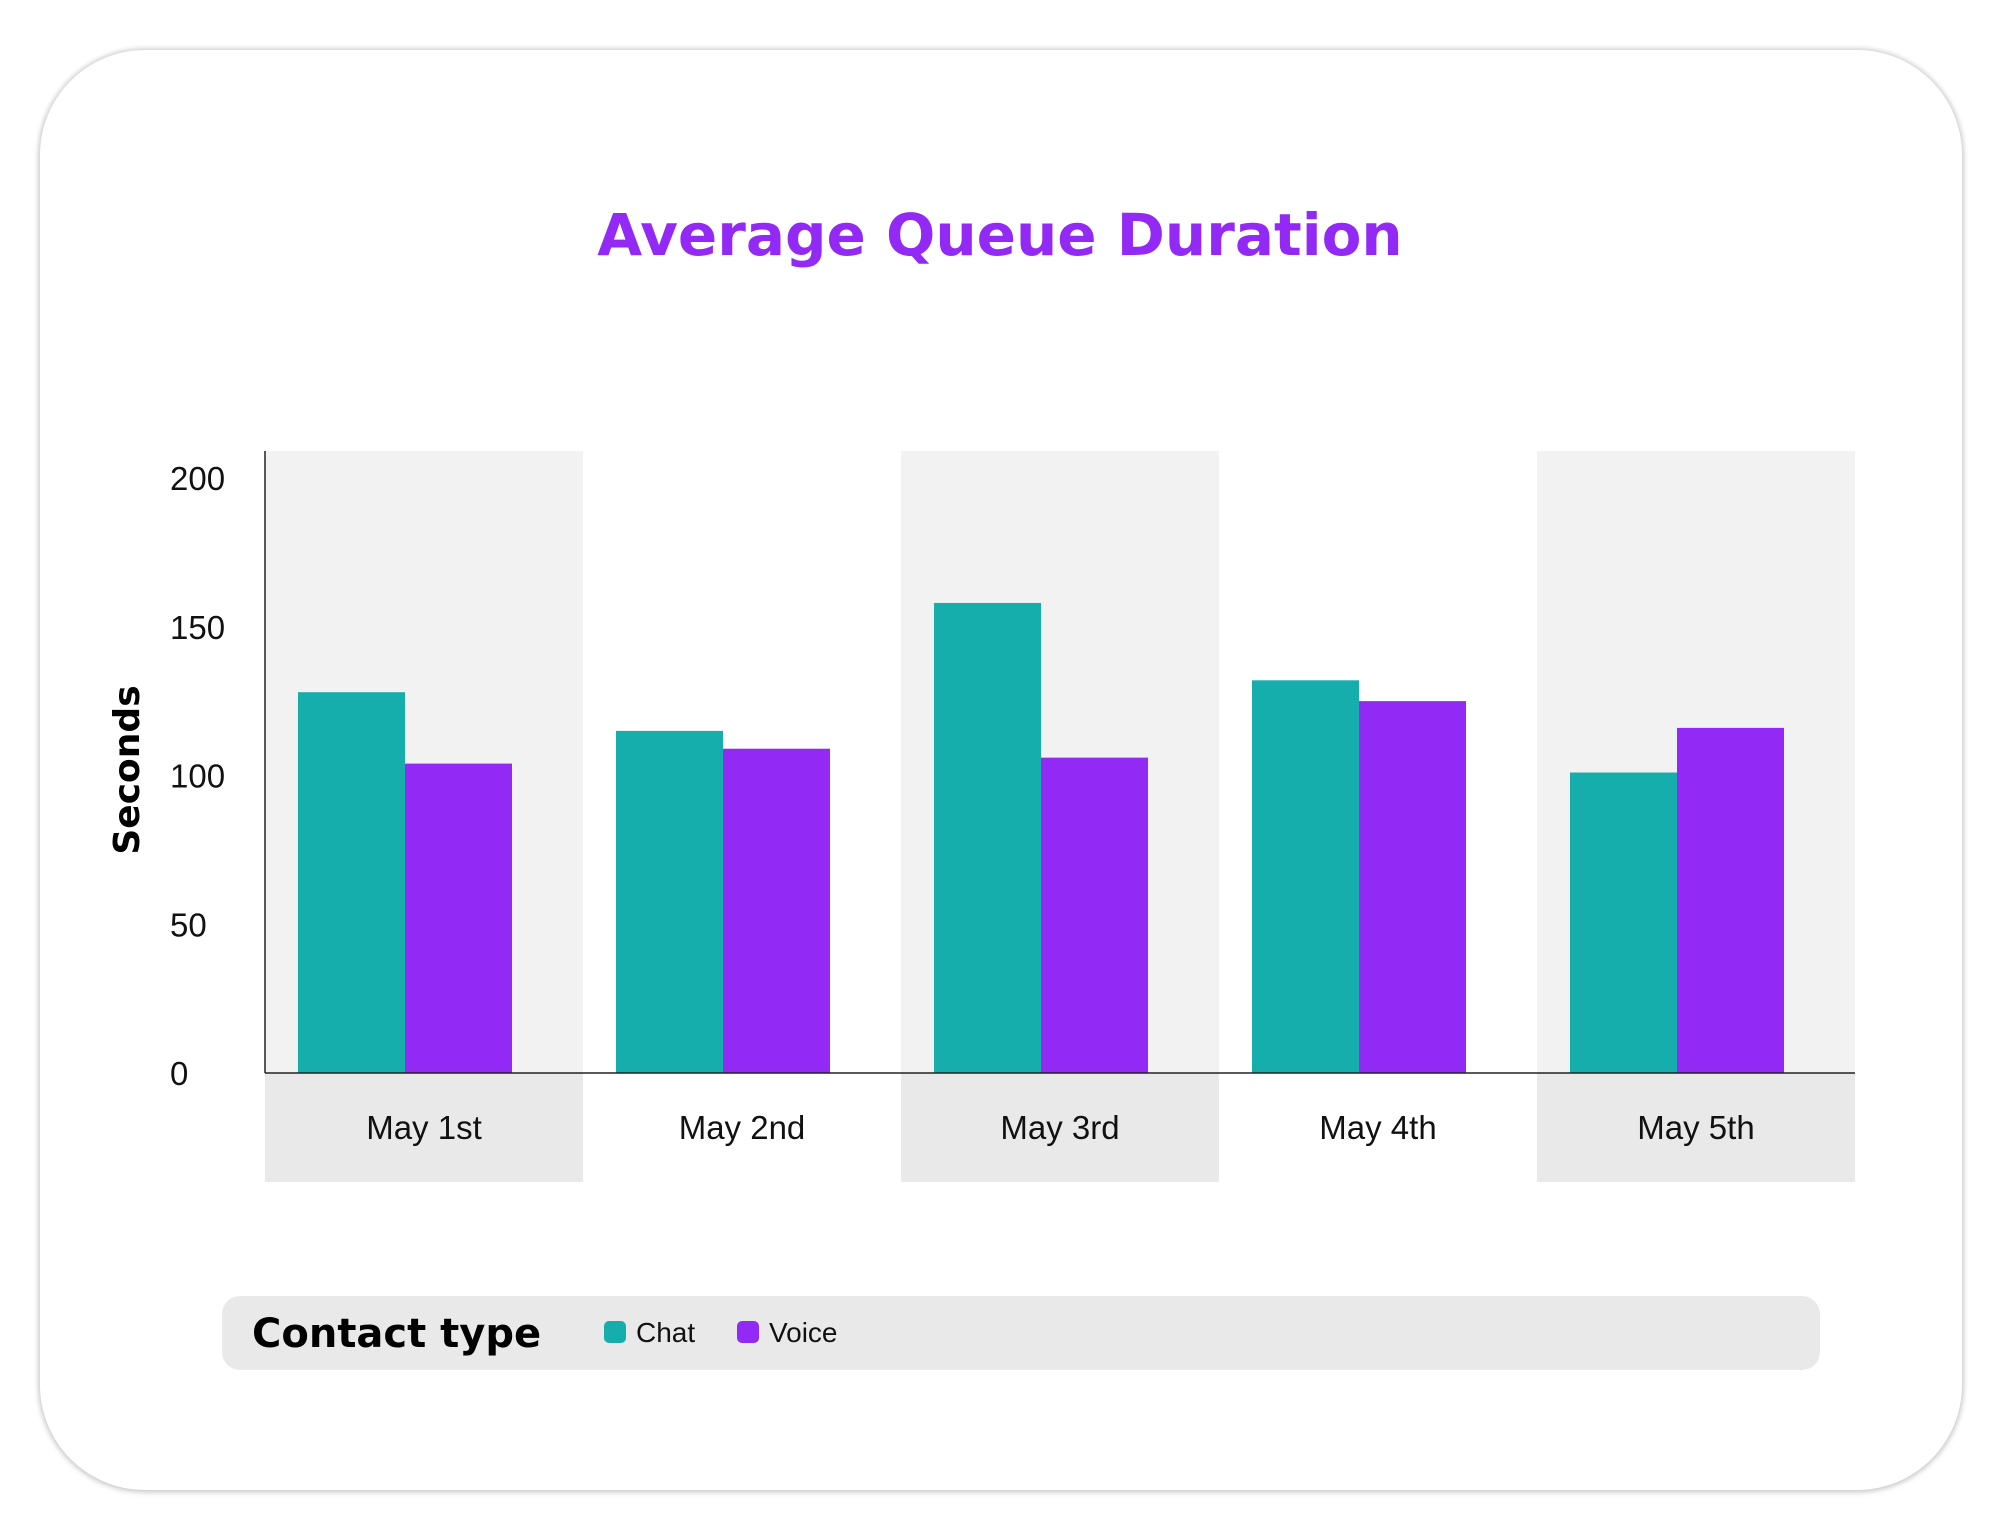 The width and height of the screenshot is (2000, 1525). I want to click on legend-swatch-chat, so click(615, 1332).